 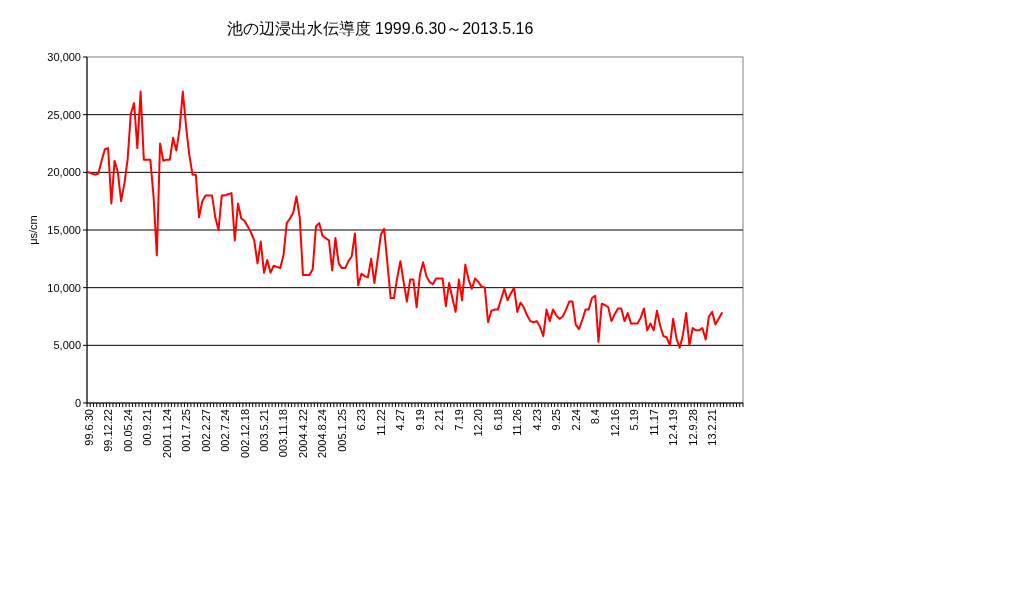 What do you see at coordinates (361, 420) in the screenshot?
I see `xtick-label: 6.23` at bounding box center [361, 420].